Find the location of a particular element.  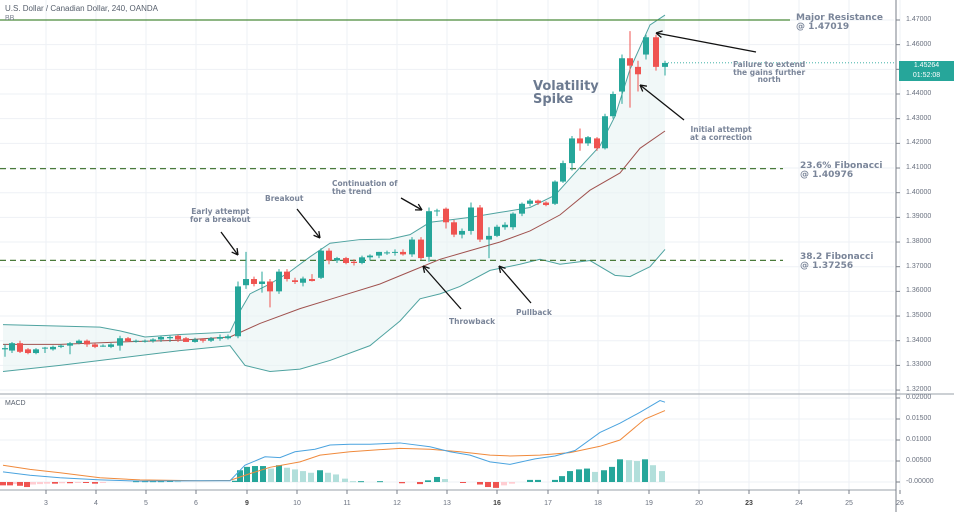

macd-tick: -0.00000 is located at coordinates (920, 481).